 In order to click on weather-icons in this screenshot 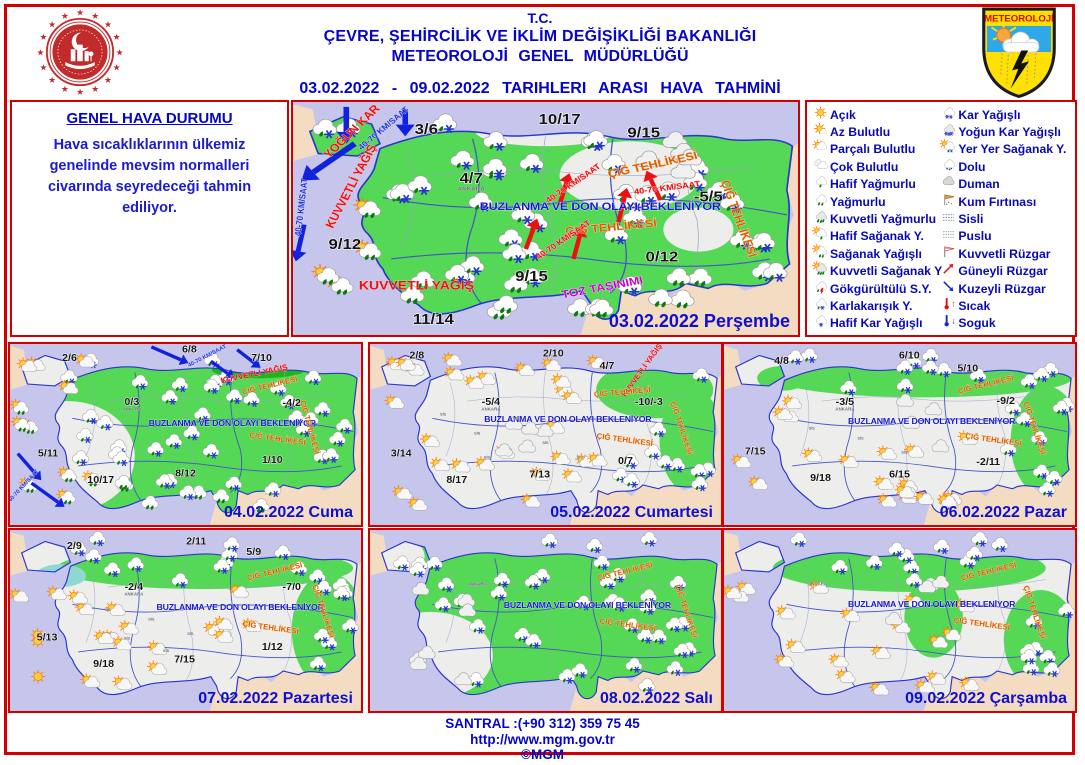, I will do `click(899, 613)`.